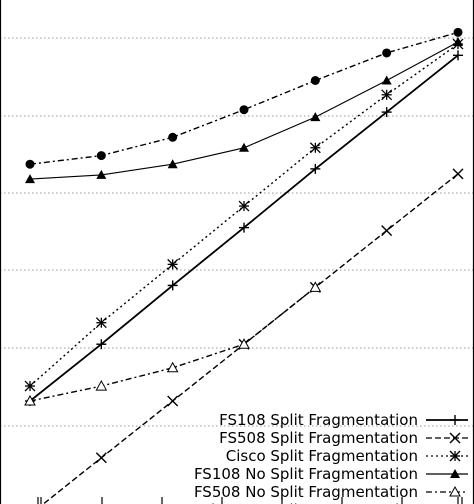 The height and width of the screenshot is (504, 474). Describe the element at coordinates (318, 420) in the screenshot. I see `legend-label: FS108 Split Fragmentation` at that location.